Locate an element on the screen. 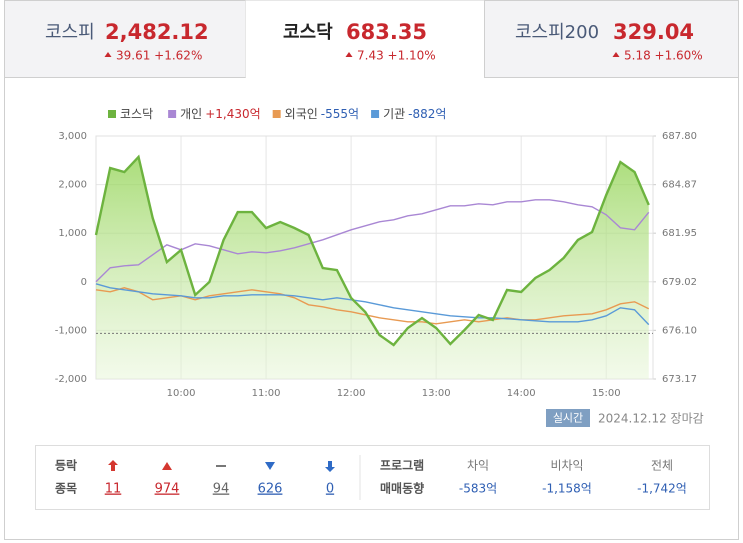 This screenshot has width=743, height=543. y-tick-label: 2,000 is located at coordinates (72, 185).